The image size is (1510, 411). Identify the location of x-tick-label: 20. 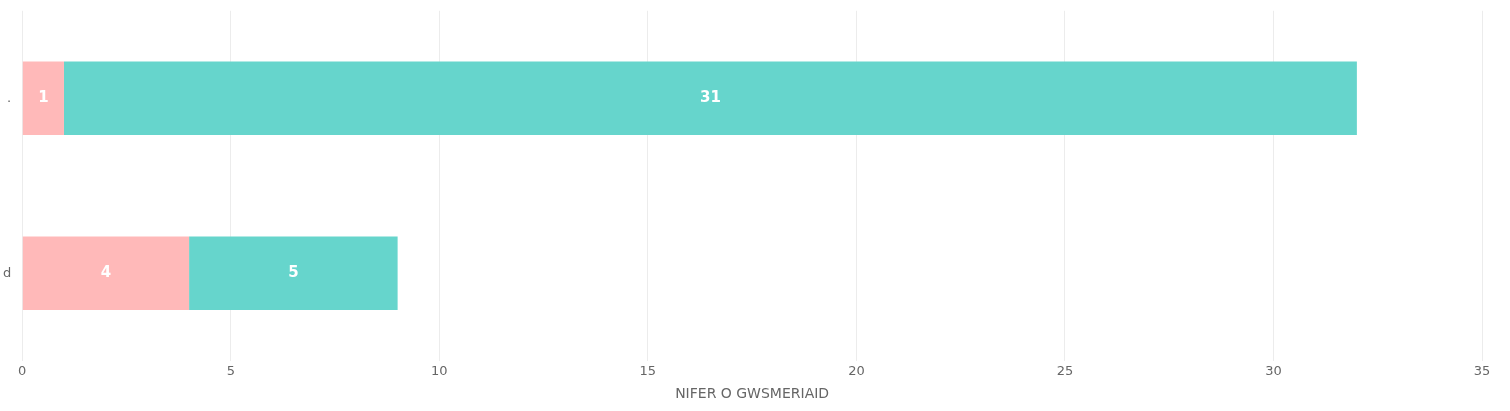
(856, 370).